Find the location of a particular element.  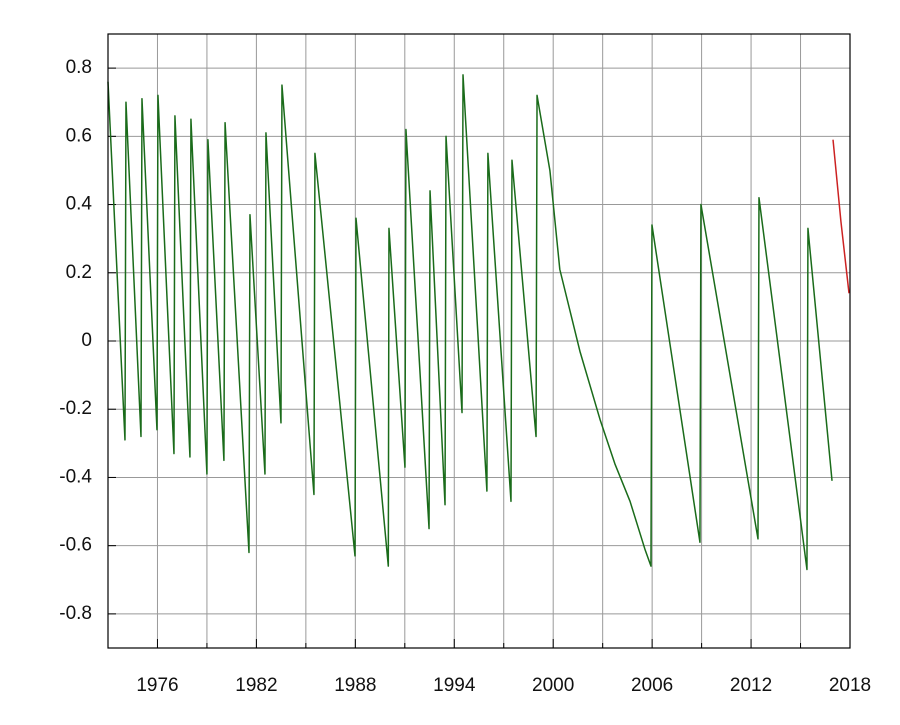

y-tick-label: -0.8 is located at coordinates (75, 613).